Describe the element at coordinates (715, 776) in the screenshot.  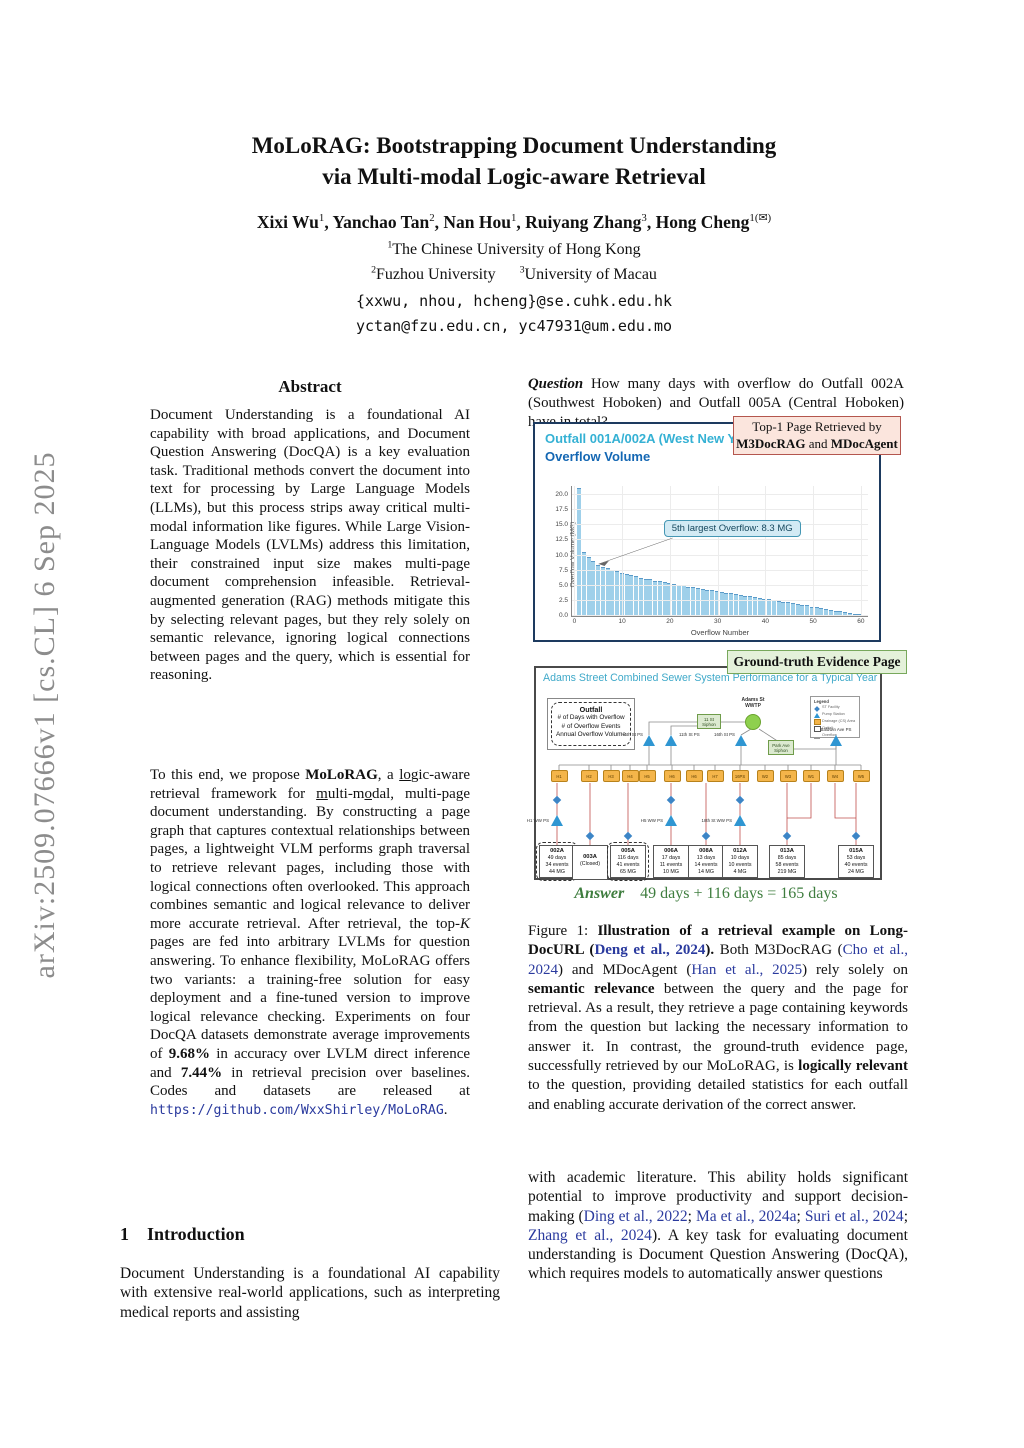
I see `drainage-area-box: H7` at that location.